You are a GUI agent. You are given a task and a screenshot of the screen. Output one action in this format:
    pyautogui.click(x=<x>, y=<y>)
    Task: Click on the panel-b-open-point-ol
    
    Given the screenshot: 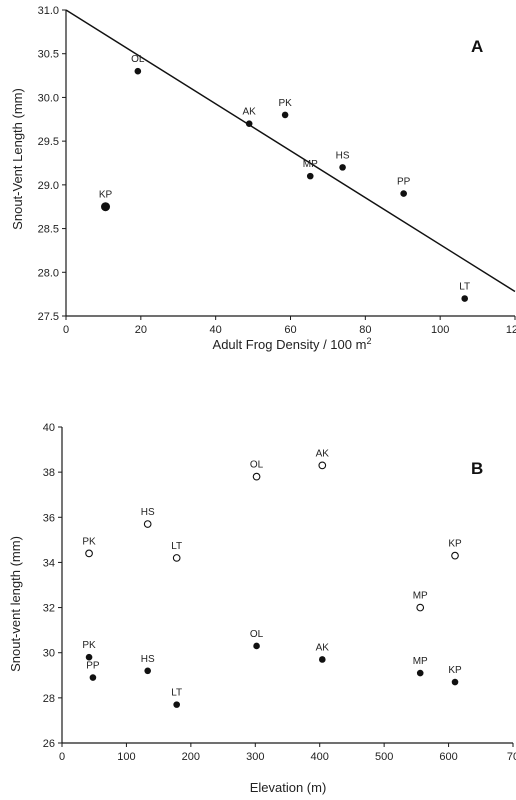 What is the action you would take?
    pyautogui.click(x=256, y=476)
    